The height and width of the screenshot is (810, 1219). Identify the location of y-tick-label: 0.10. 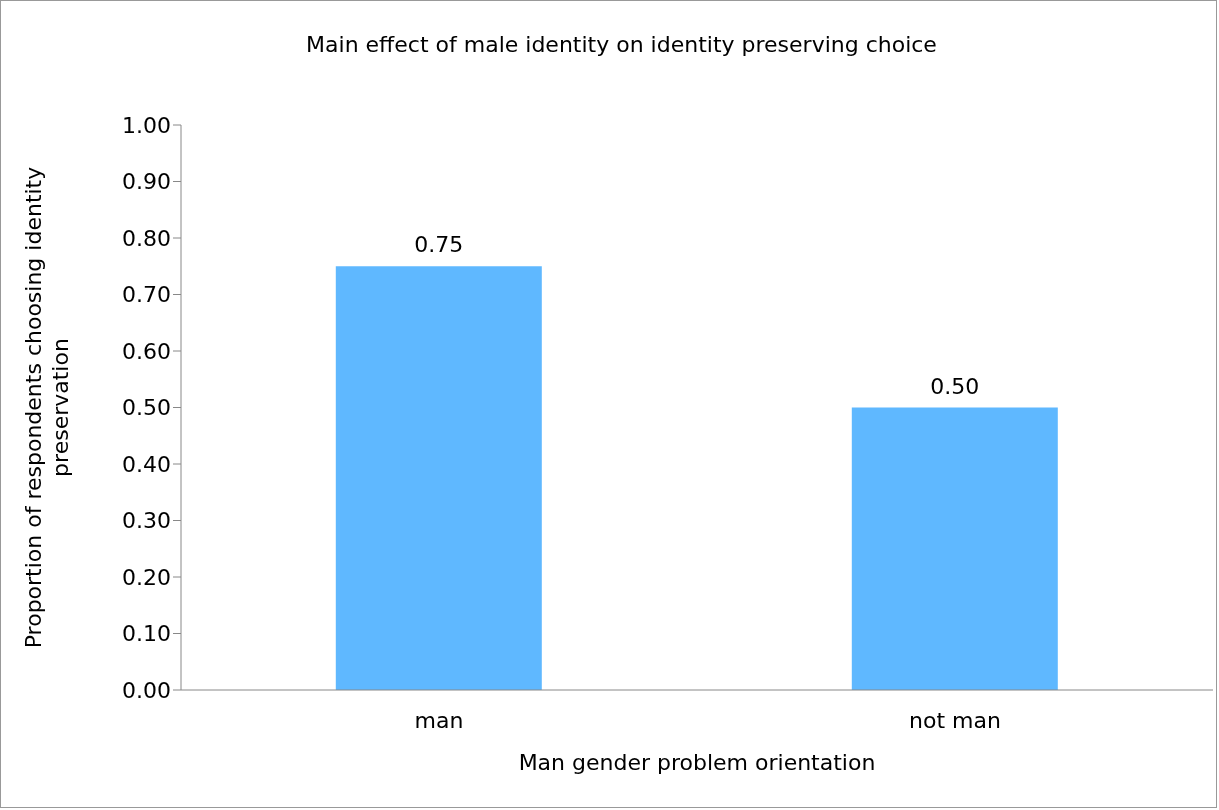
(146, 634).